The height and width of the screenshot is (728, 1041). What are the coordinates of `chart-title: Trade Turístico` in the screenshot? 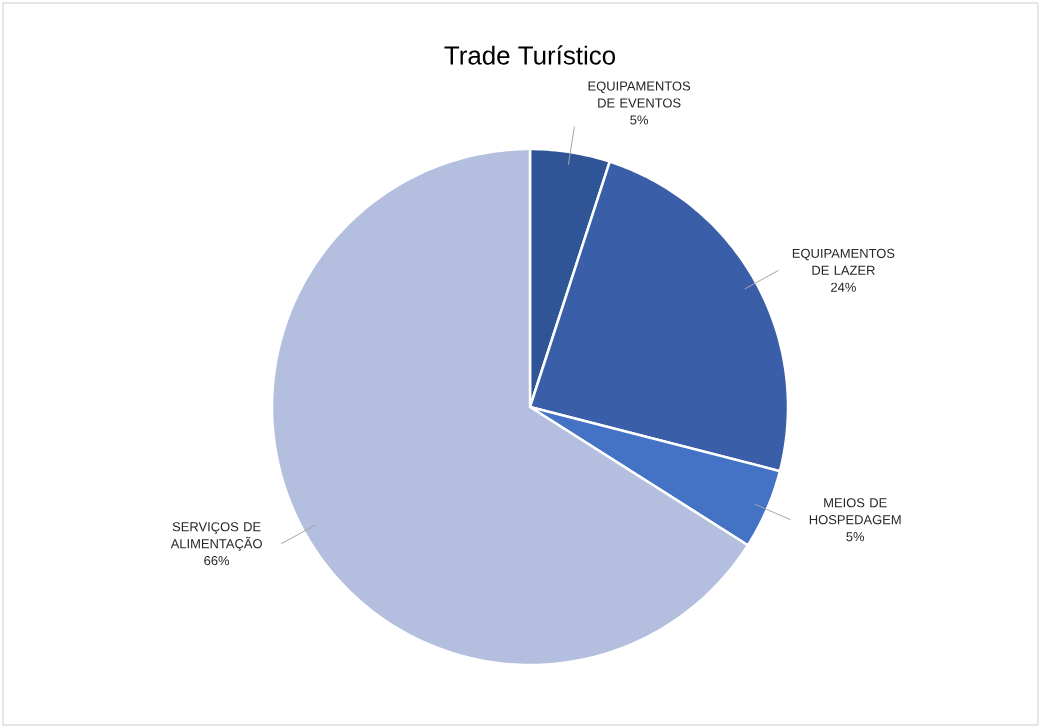 It's located at (530, 55).